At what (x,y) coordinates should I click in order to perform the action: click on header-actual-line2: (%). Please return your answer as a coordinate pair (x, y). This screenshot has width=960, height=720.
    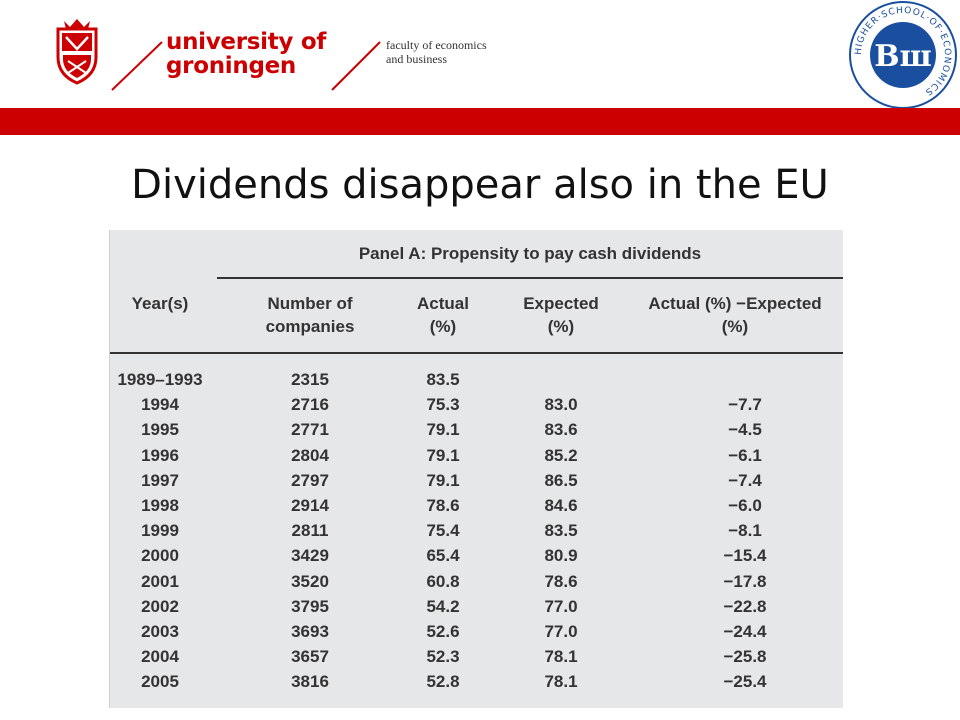
    Looking at the image, I should click on (443, 326).